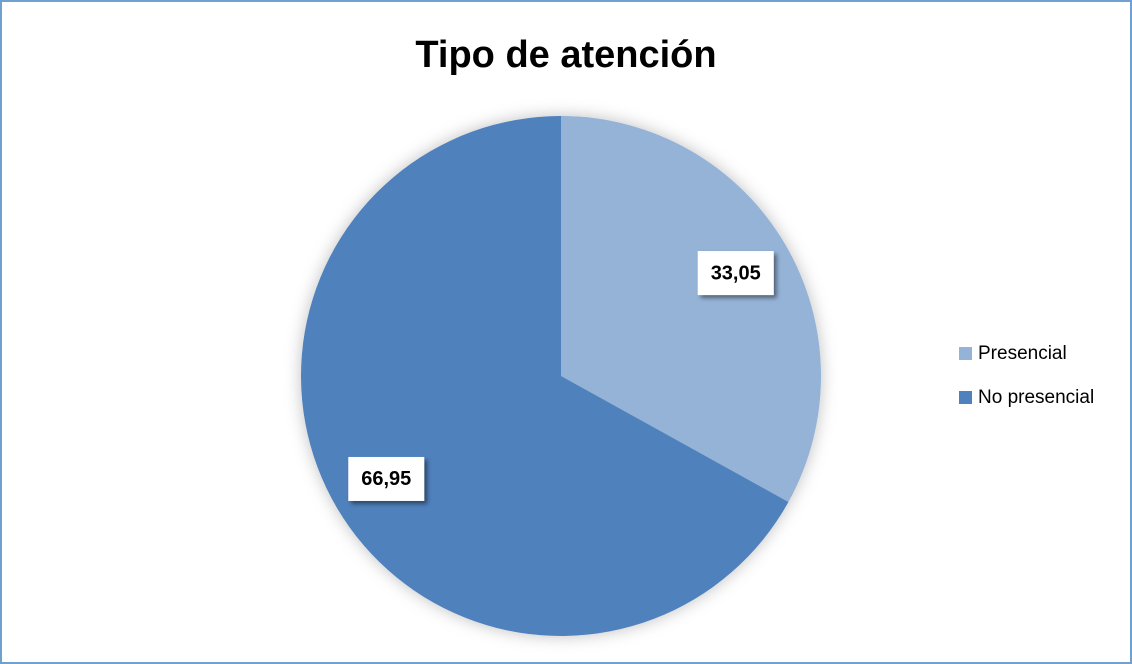 The width and height of the screenshot is (1132, 664). What do you see at coordinates (691, 309) in the screenshot?
I see `pie-slice` at bounding box center [691, 309].